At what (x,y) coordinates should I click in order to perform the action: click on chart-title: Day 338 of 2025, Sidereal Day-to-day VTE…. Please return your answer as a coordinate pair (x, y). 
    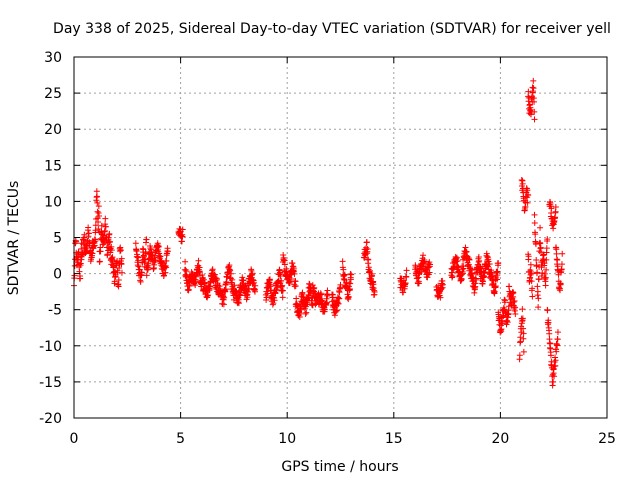
    Looking at the image, I should click on (332, 29).